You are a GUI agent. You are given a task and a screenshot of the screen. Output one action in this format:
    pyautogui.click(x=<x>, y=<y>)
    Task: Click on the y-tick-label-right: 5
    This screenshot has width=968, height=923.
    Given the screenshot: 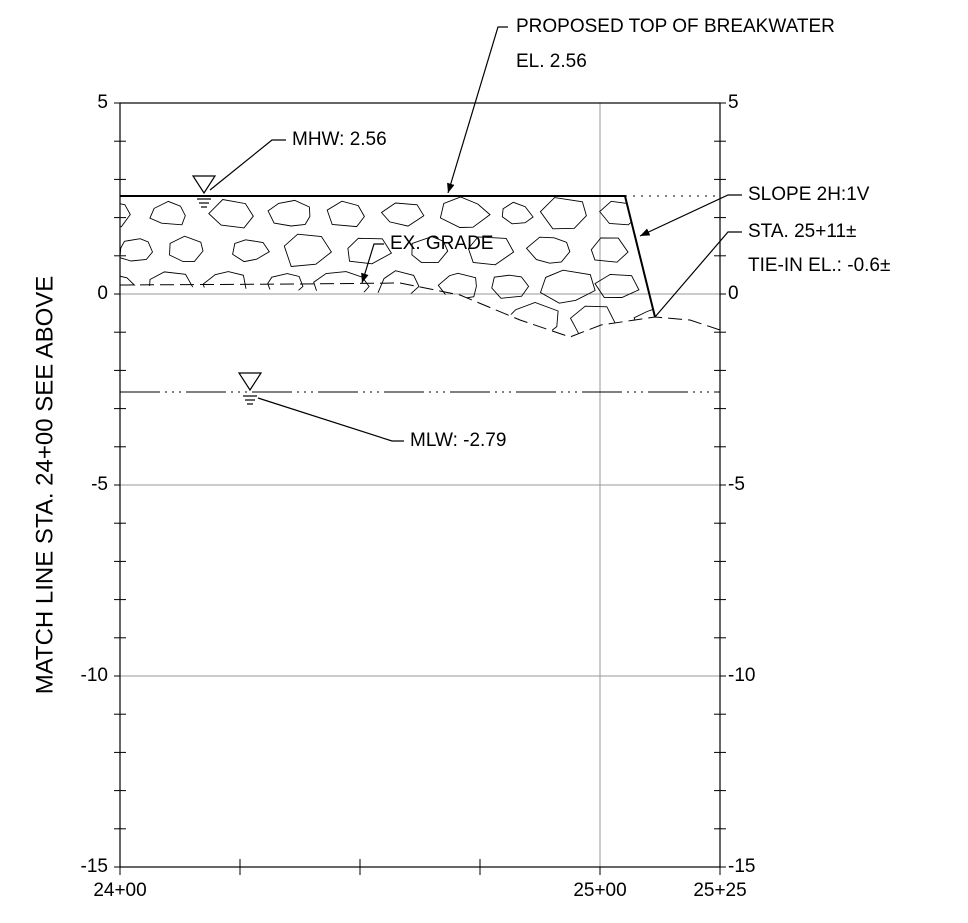 What is the action you would take?
    pyautogui.click(x=733, y=102)
    